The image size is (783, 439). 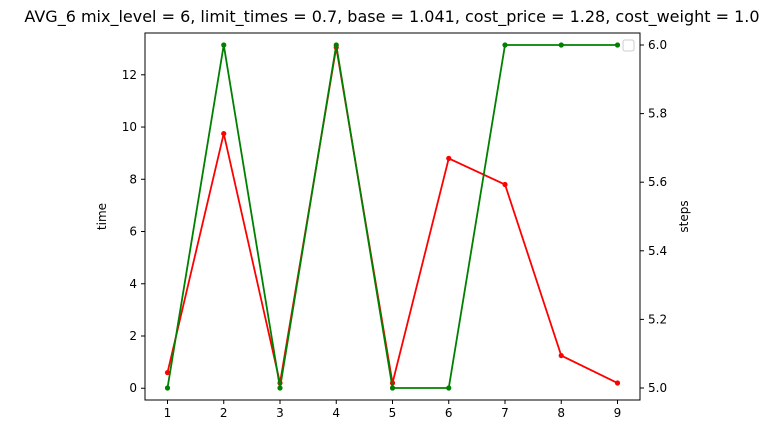 I want to click on y-tick-label: 8, so click(x=133, y=179).